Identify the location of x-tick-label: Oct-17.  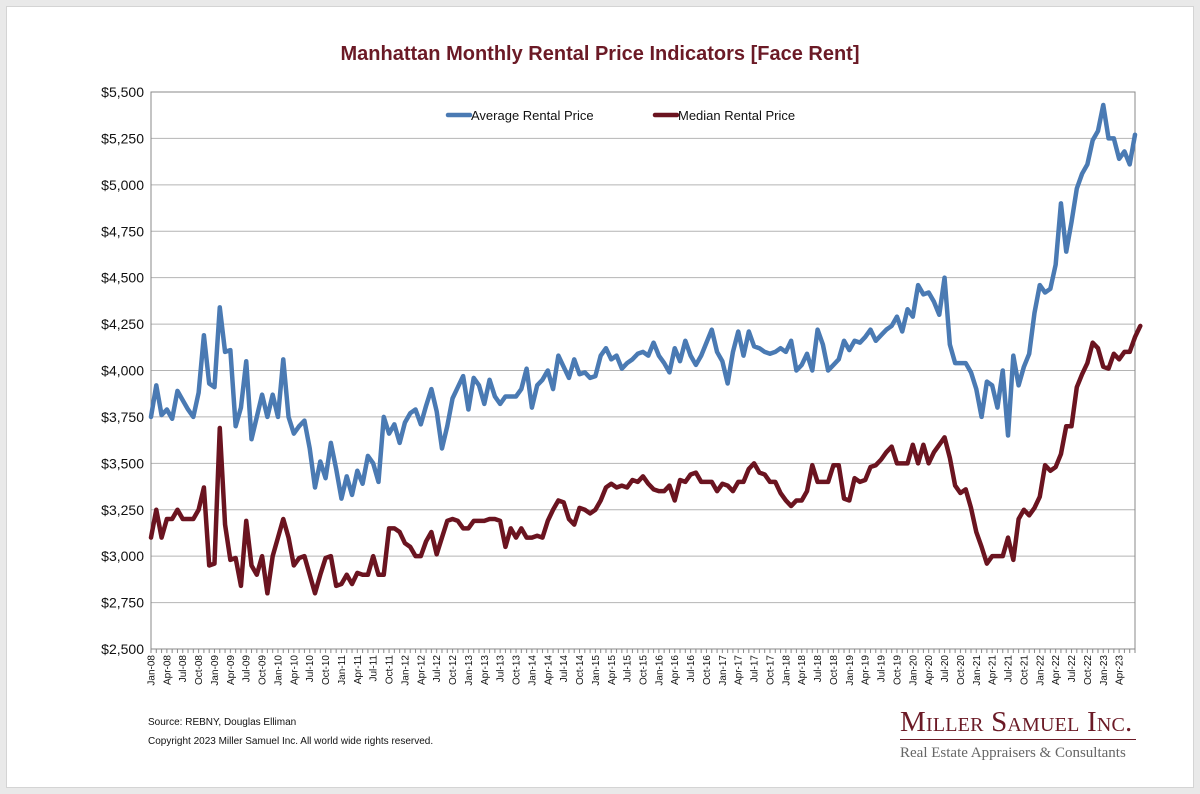
(770, 670).